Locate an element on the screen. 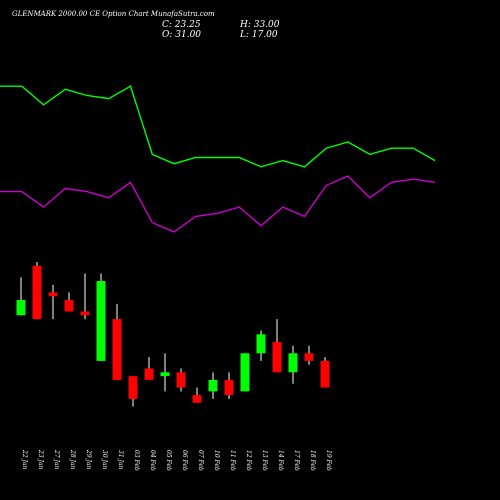 Image resolution: width=500 pixels, height=500 pixels. x-tick-label: 04 Feb is located at coordinates (152, 460).